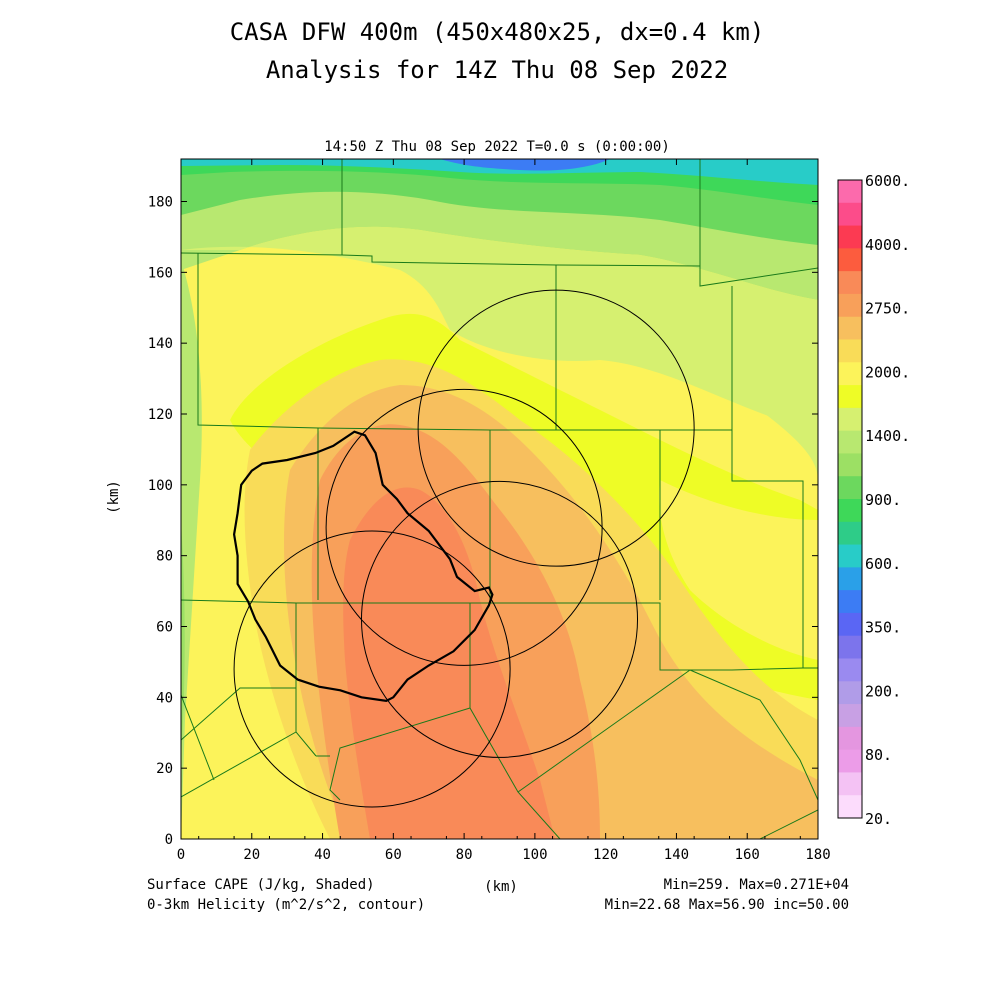 Image resolution: width=1000 pixels, height=1004 pixels. I want to click on y-tick-label: 120, so click(160, 415).